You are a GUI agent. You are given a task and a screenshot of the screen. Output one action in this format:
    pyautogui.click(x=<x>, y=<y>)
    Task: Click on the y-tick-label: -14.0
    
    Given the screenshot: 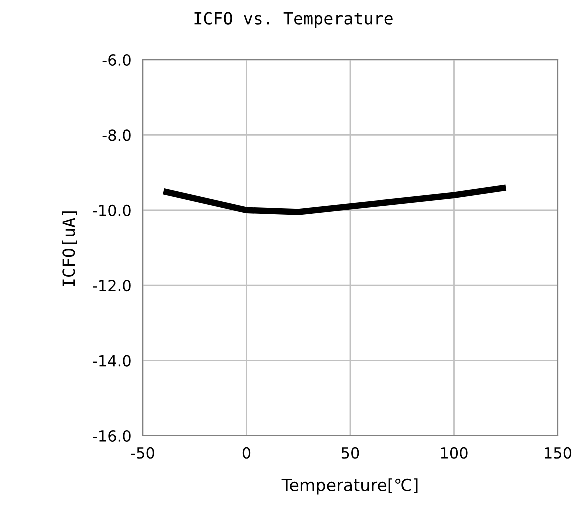 What is the action you would take?
    pyautogui.click(x=112, y=361)
    